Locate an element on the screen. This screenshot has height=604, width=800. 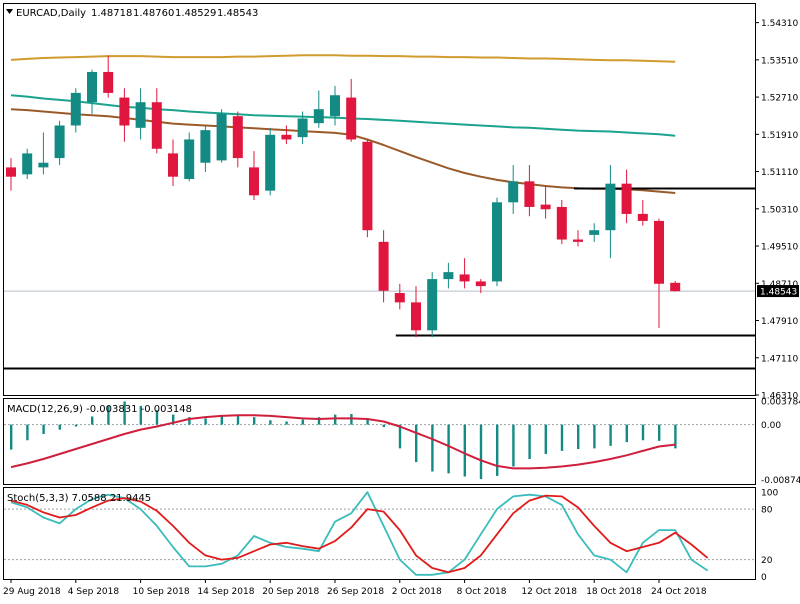
price-axis-label: 1.51110 is located at coordinates (779, 173).